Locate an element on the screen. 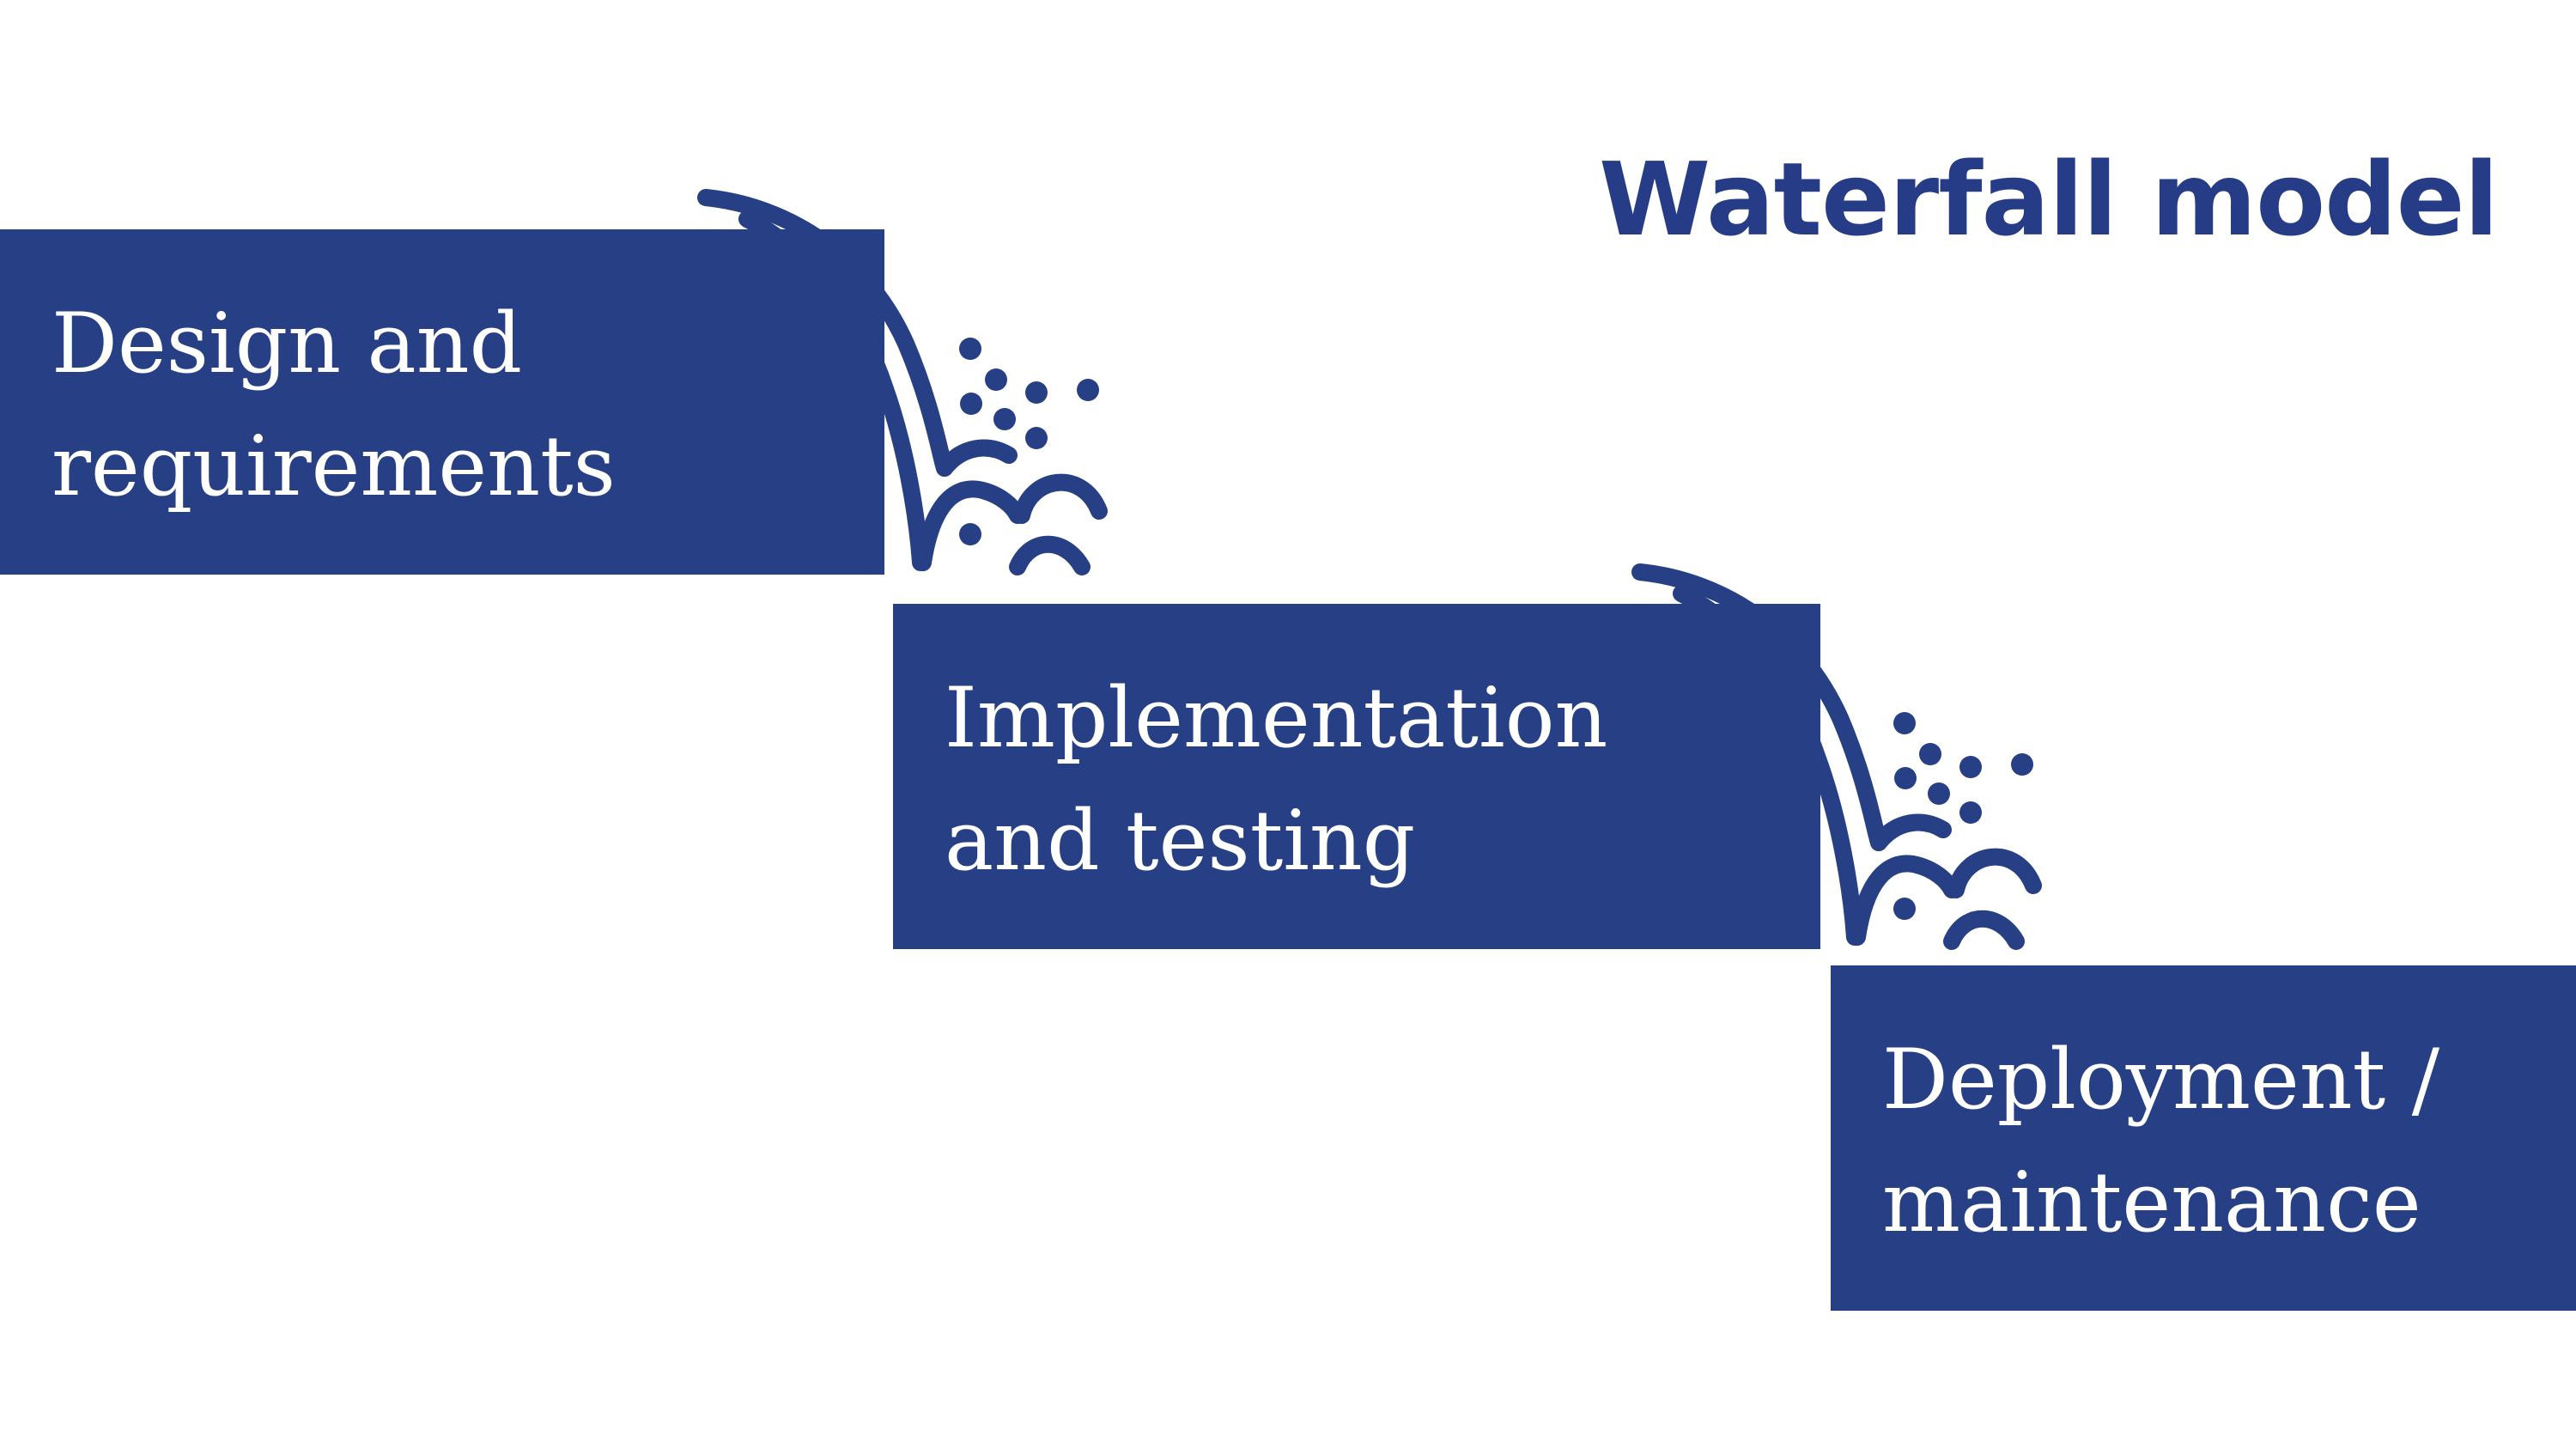 The height and width of the screenshot is (1449, 2576). stage-deployment-maintenance: Deployment / maintenance is located at coordinates (2203, 1138).